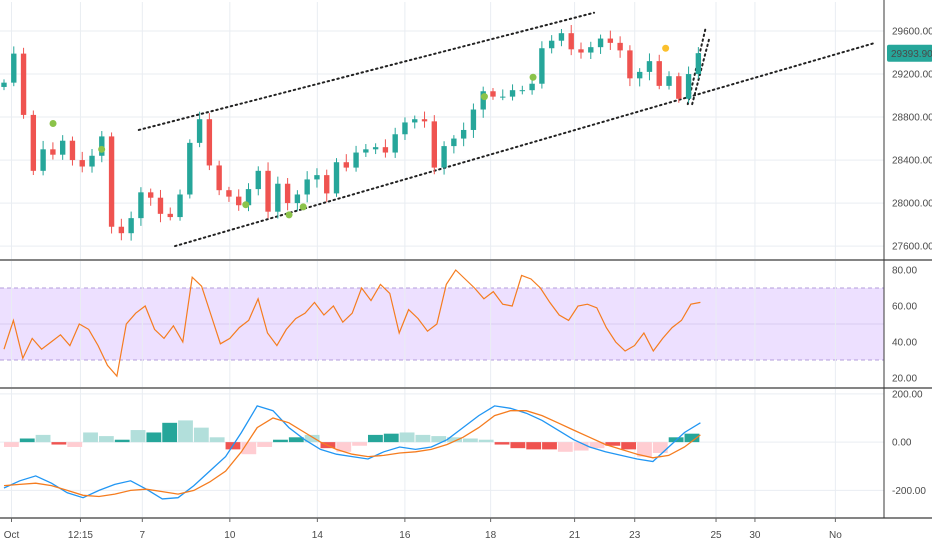 This screenshot has height=550, width=932. I want to click on rsi-tick-label: 20.00, so click(904, 379).